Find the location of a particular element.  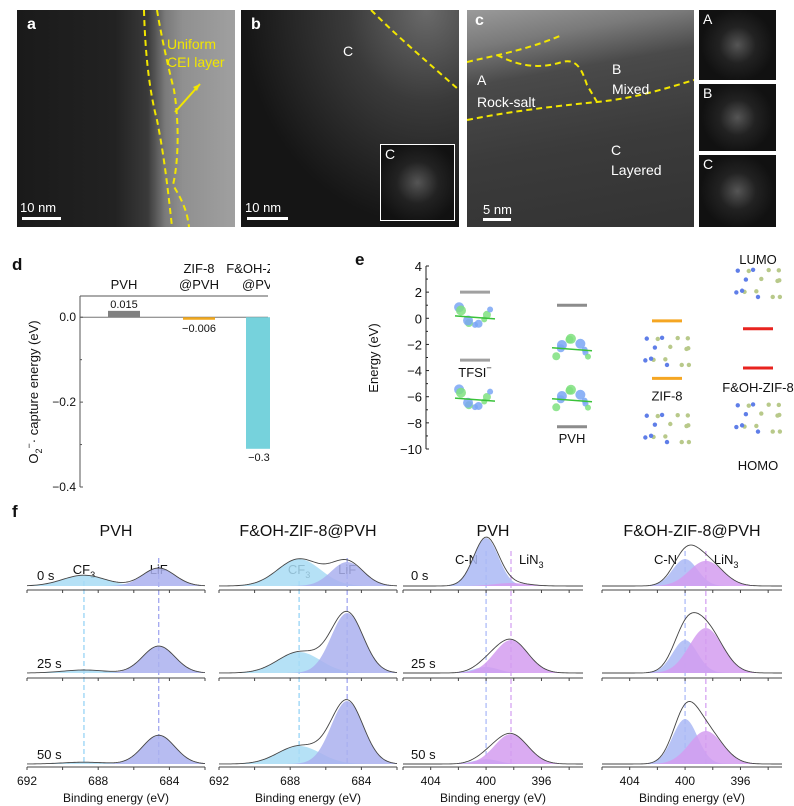

row-label: 50 s is located at coordinates (423, 754).